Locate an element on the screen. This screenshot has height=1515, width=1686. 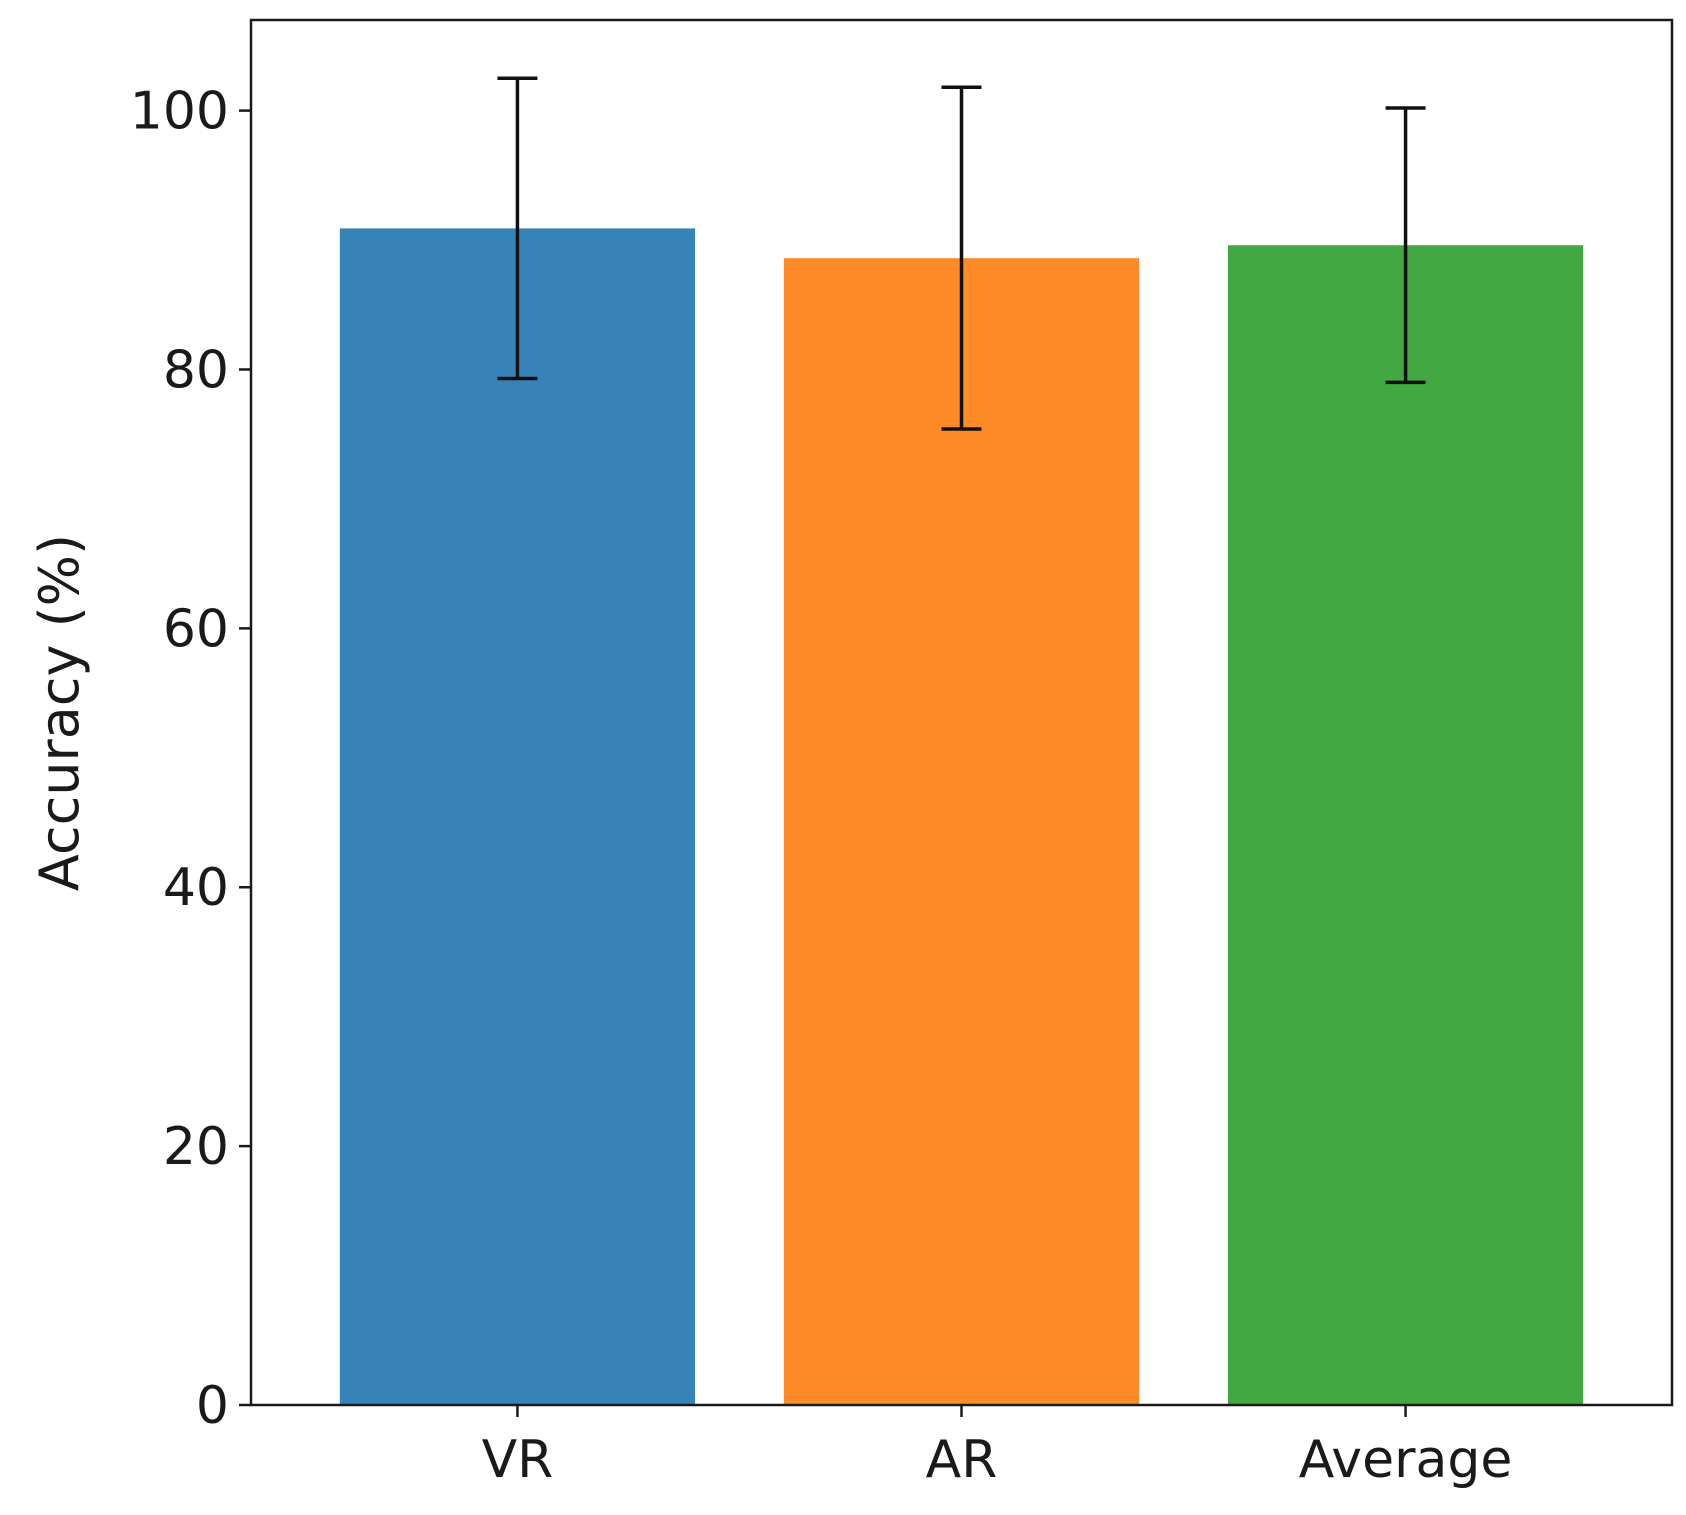
y-axis-title: Accuracy (%) is located at coordinates (59, 712).